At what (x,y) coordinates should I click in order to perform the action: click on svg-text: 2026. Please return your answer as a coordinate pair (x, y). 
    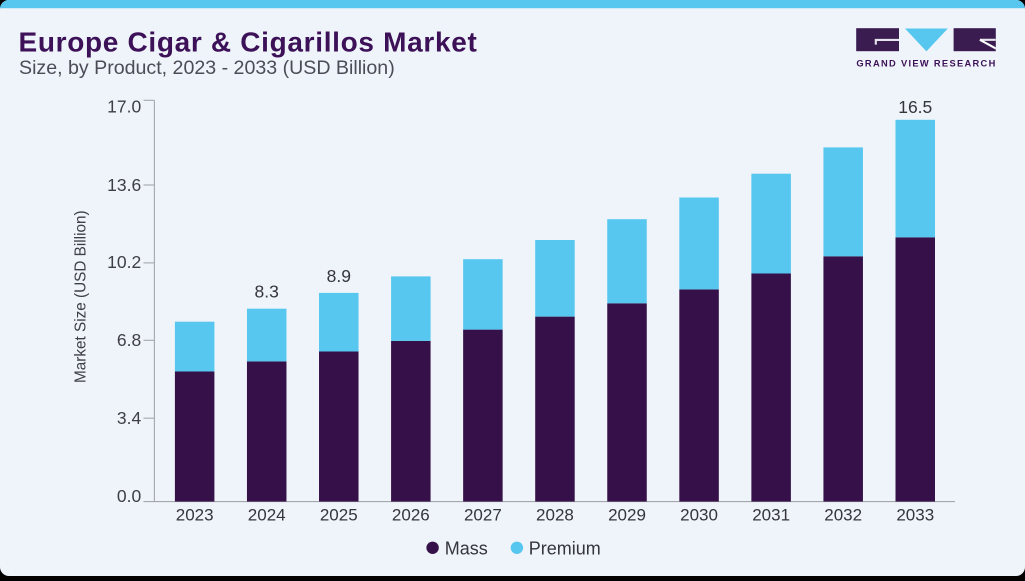
    Looking at the image, I should click on (411, 514).